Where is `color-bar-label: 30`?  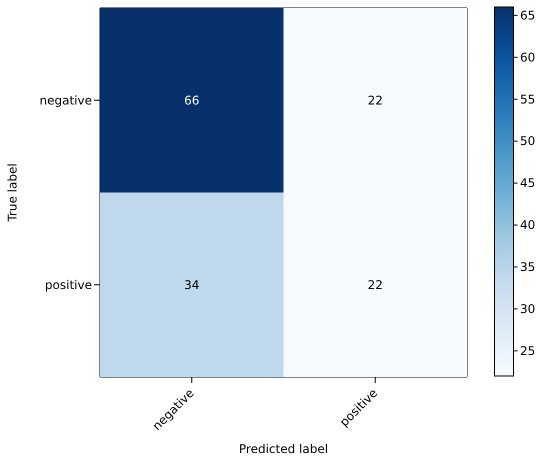
color-bar-label: 30 is located at coordinates (528, 309).